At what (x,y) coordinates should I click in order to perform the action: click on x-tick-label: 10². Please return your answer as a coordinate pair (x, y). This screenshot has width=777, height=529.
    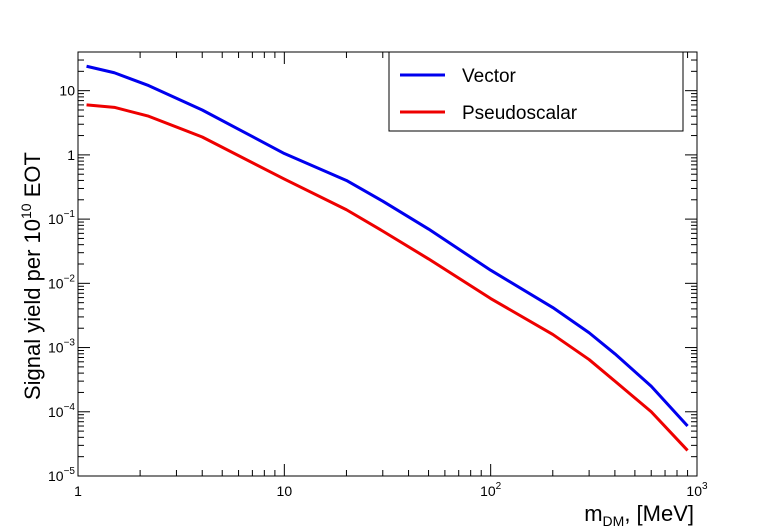
    Looking at the image, I should click on (491, 490).